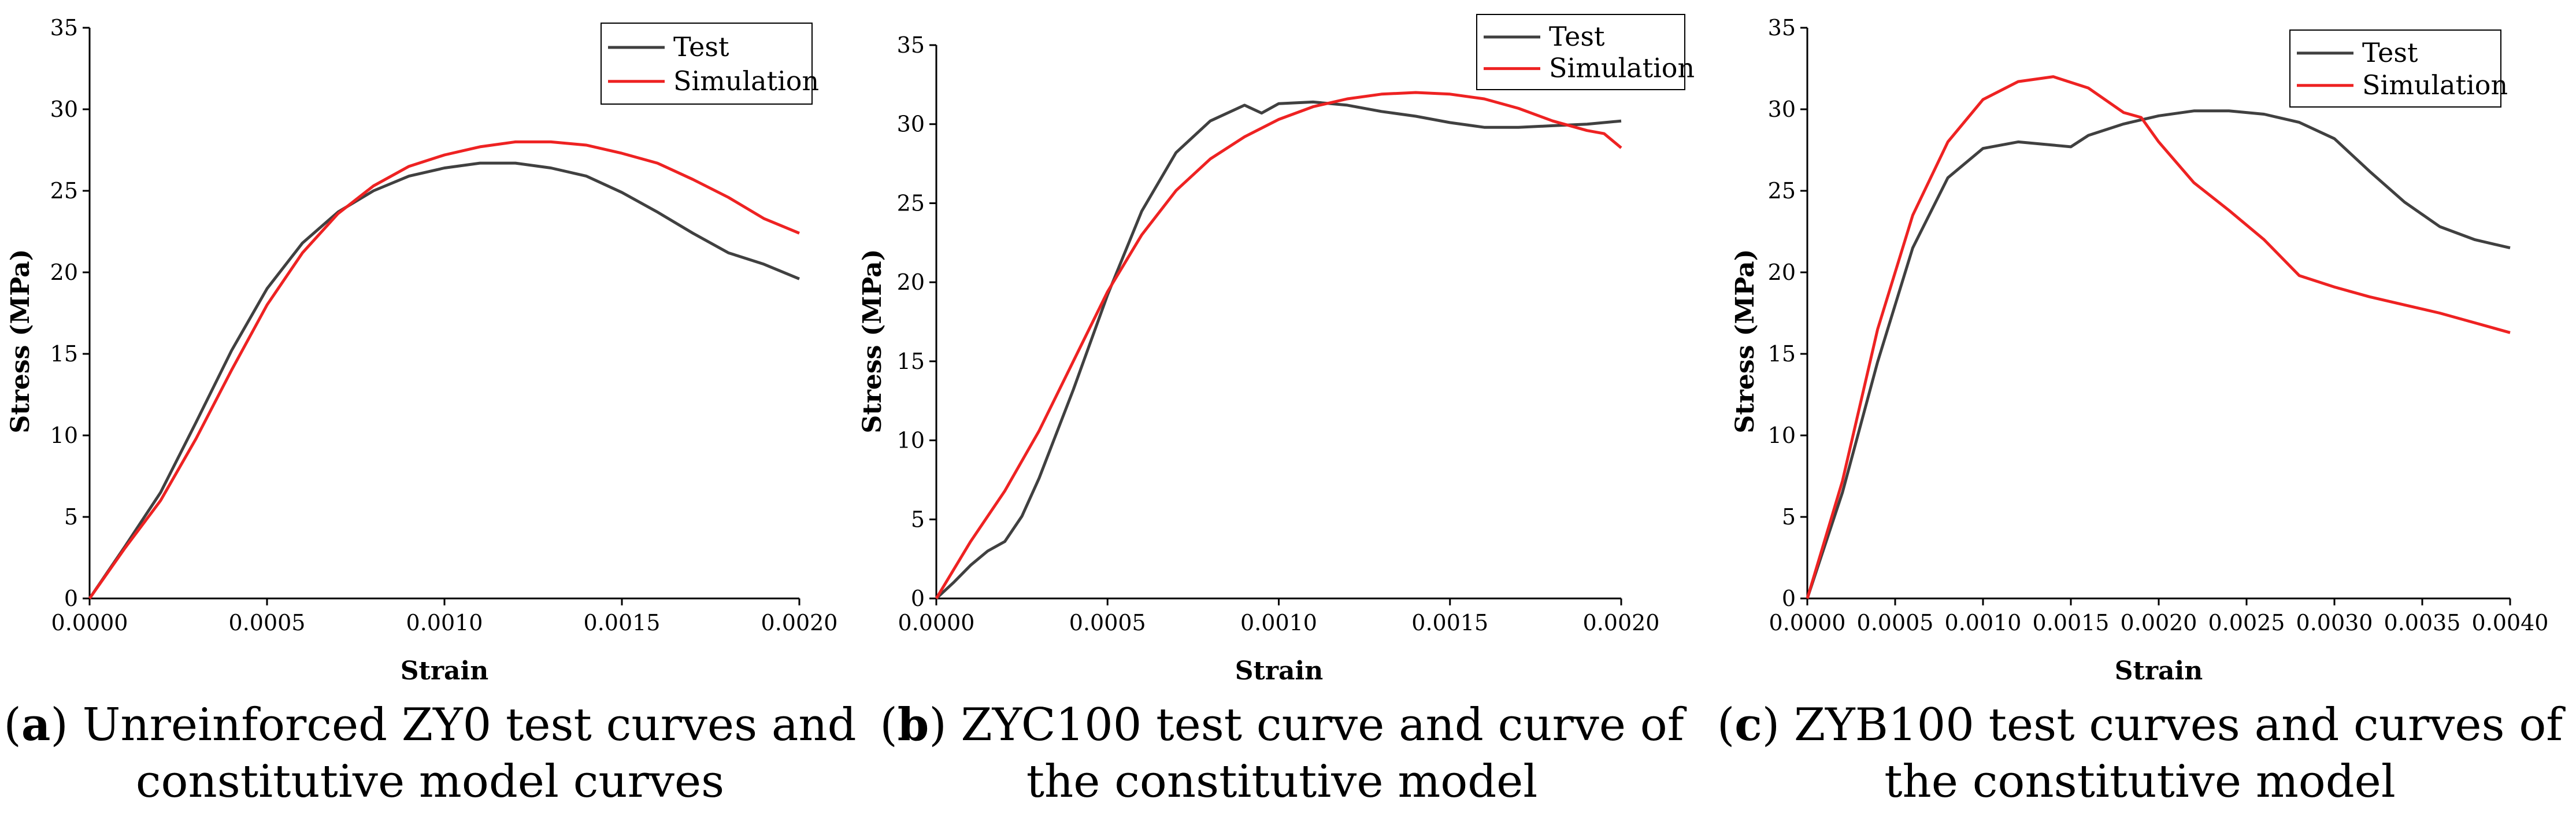 The image size is (2576, 828). What do you see at coordinates (2246, 622) in the screenshot?
I see `x-tick-label: 0.0025` at bounding box center [2246, 622].